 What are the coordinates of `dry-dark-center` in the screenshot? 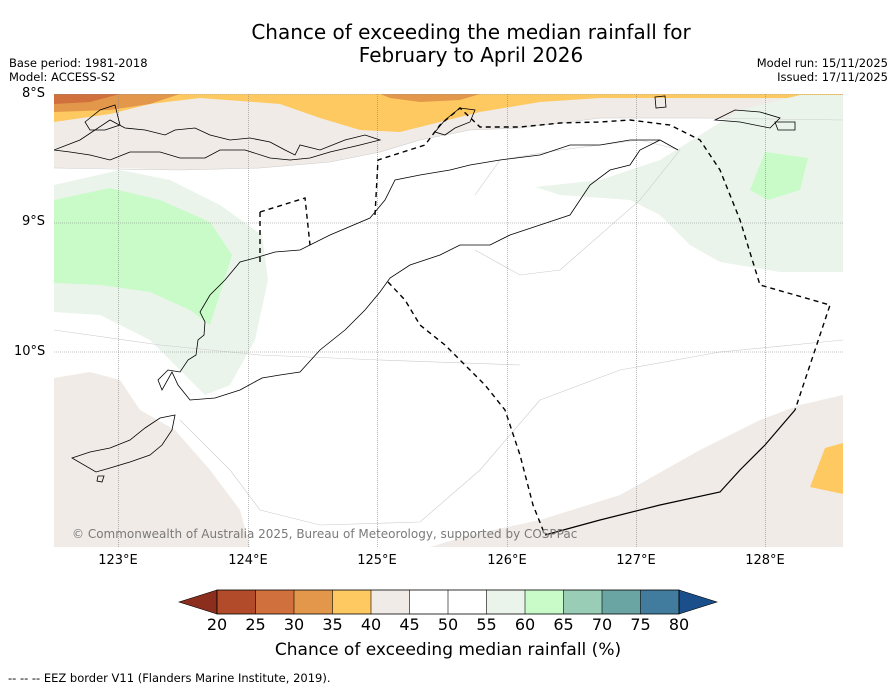 It's located at (430, 98).